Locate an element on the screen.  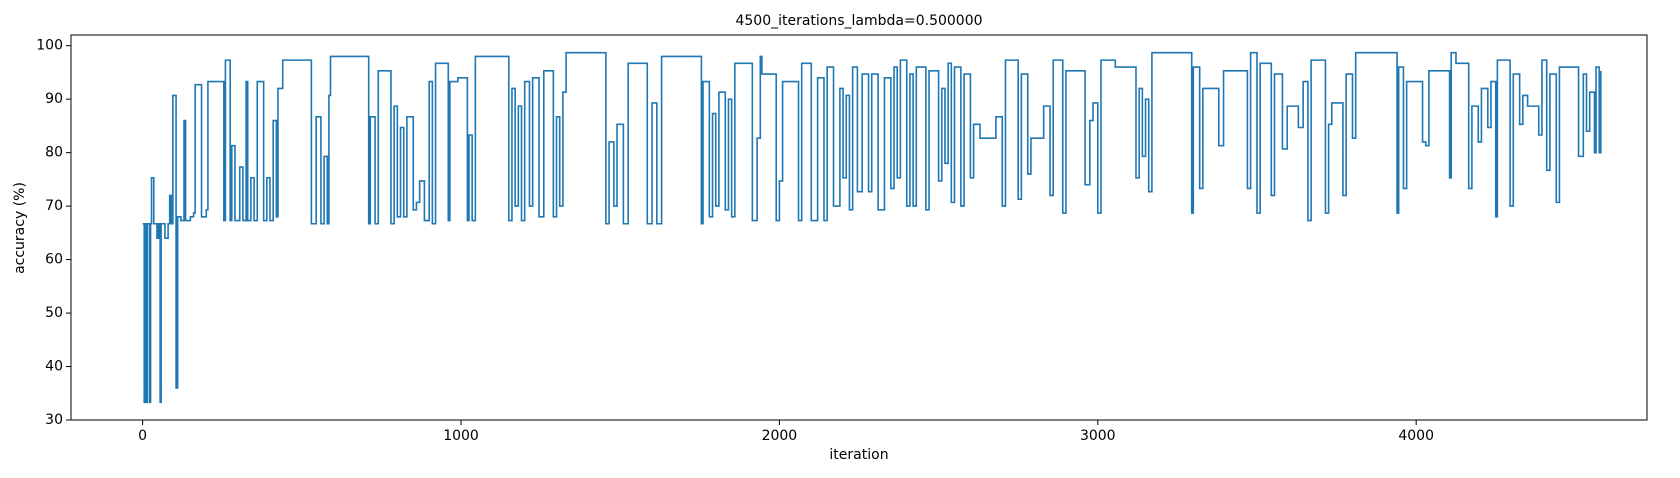
x-tick-label: 4000 is located at coordinates (1416, 436).